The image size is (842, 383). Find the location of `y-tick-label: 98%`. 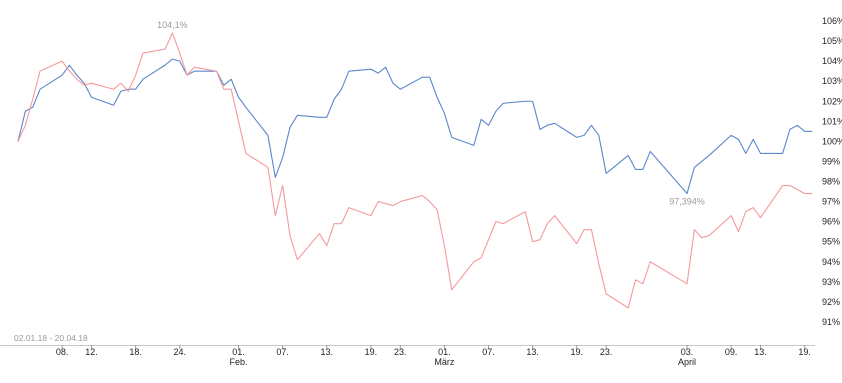

y-tick-label: 98% is located at coordinates (831, 182).